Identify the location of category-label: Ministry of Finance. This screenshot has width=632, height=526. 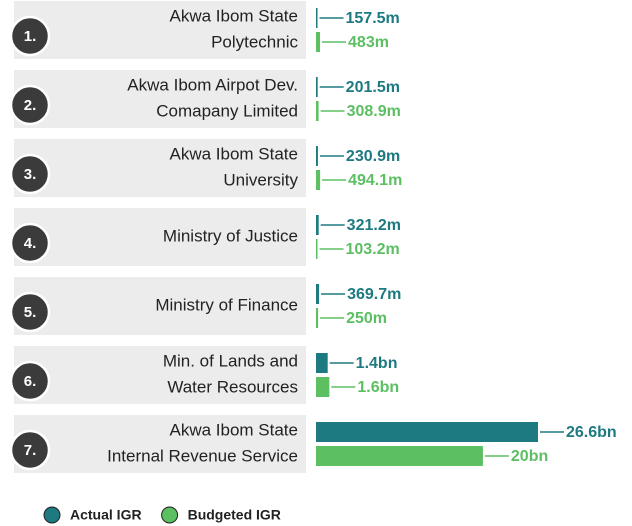
(226, 304).